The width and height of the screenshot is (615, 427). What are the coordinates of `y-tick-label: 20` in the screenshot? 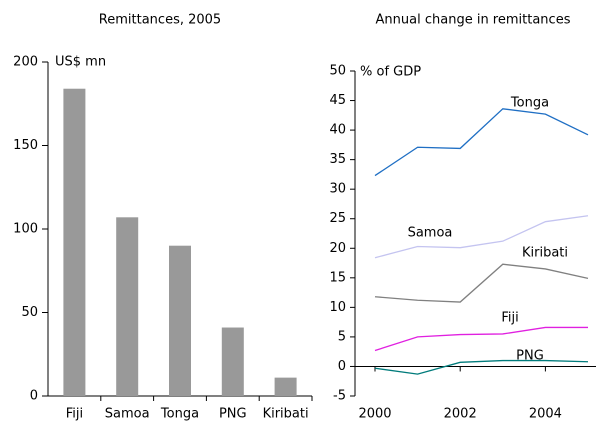 It's located at (337, 248).